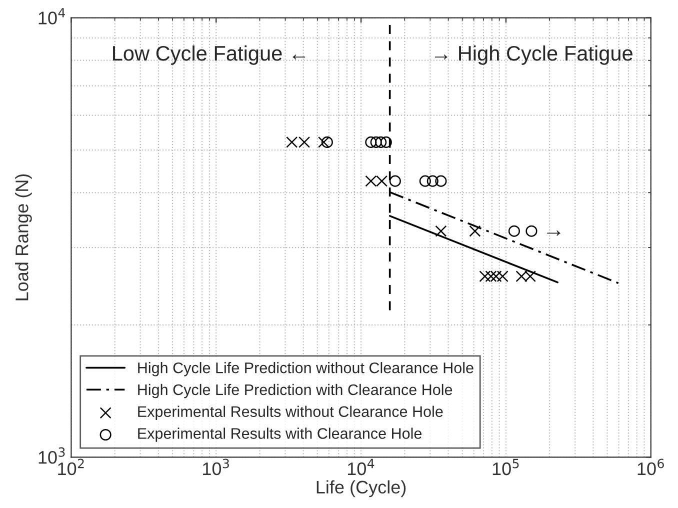 The height and width of the screenshot is (508, 678). Describe the element at coordinates (23, 237) in the screenshot. I see `y-axis-title: Load Range (N)` at that location.